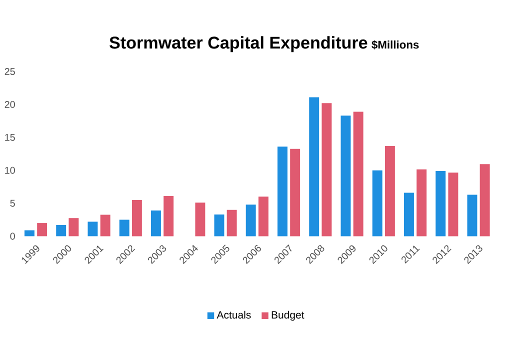  What do you see at coordinates (233, 315) in the screenshot?
I see `legend-label: Actuals` at bounding box center [233, 315].